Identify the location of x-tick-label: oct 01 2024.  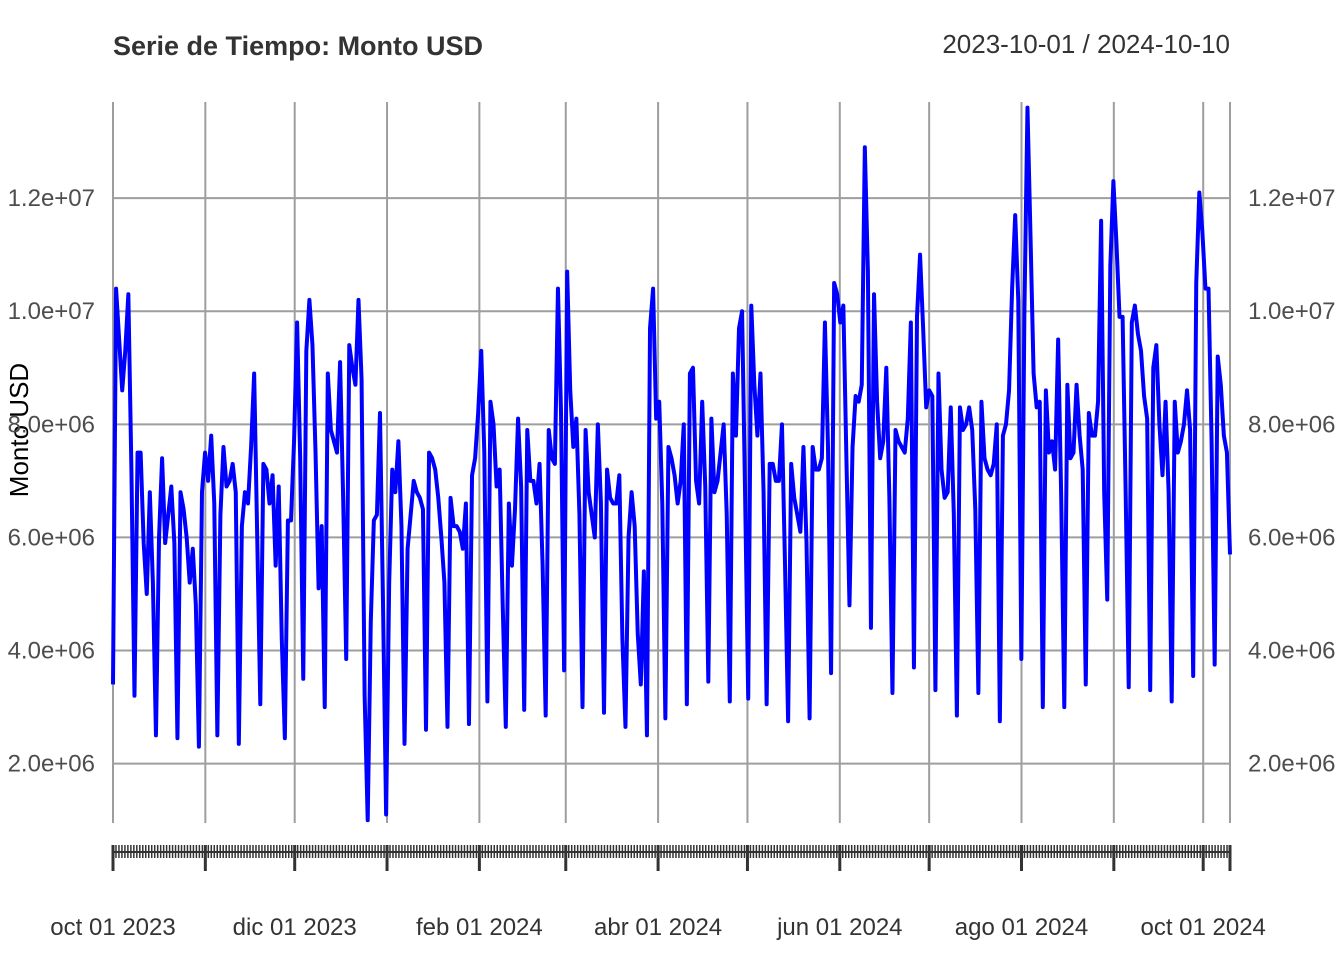
(1202, 927).